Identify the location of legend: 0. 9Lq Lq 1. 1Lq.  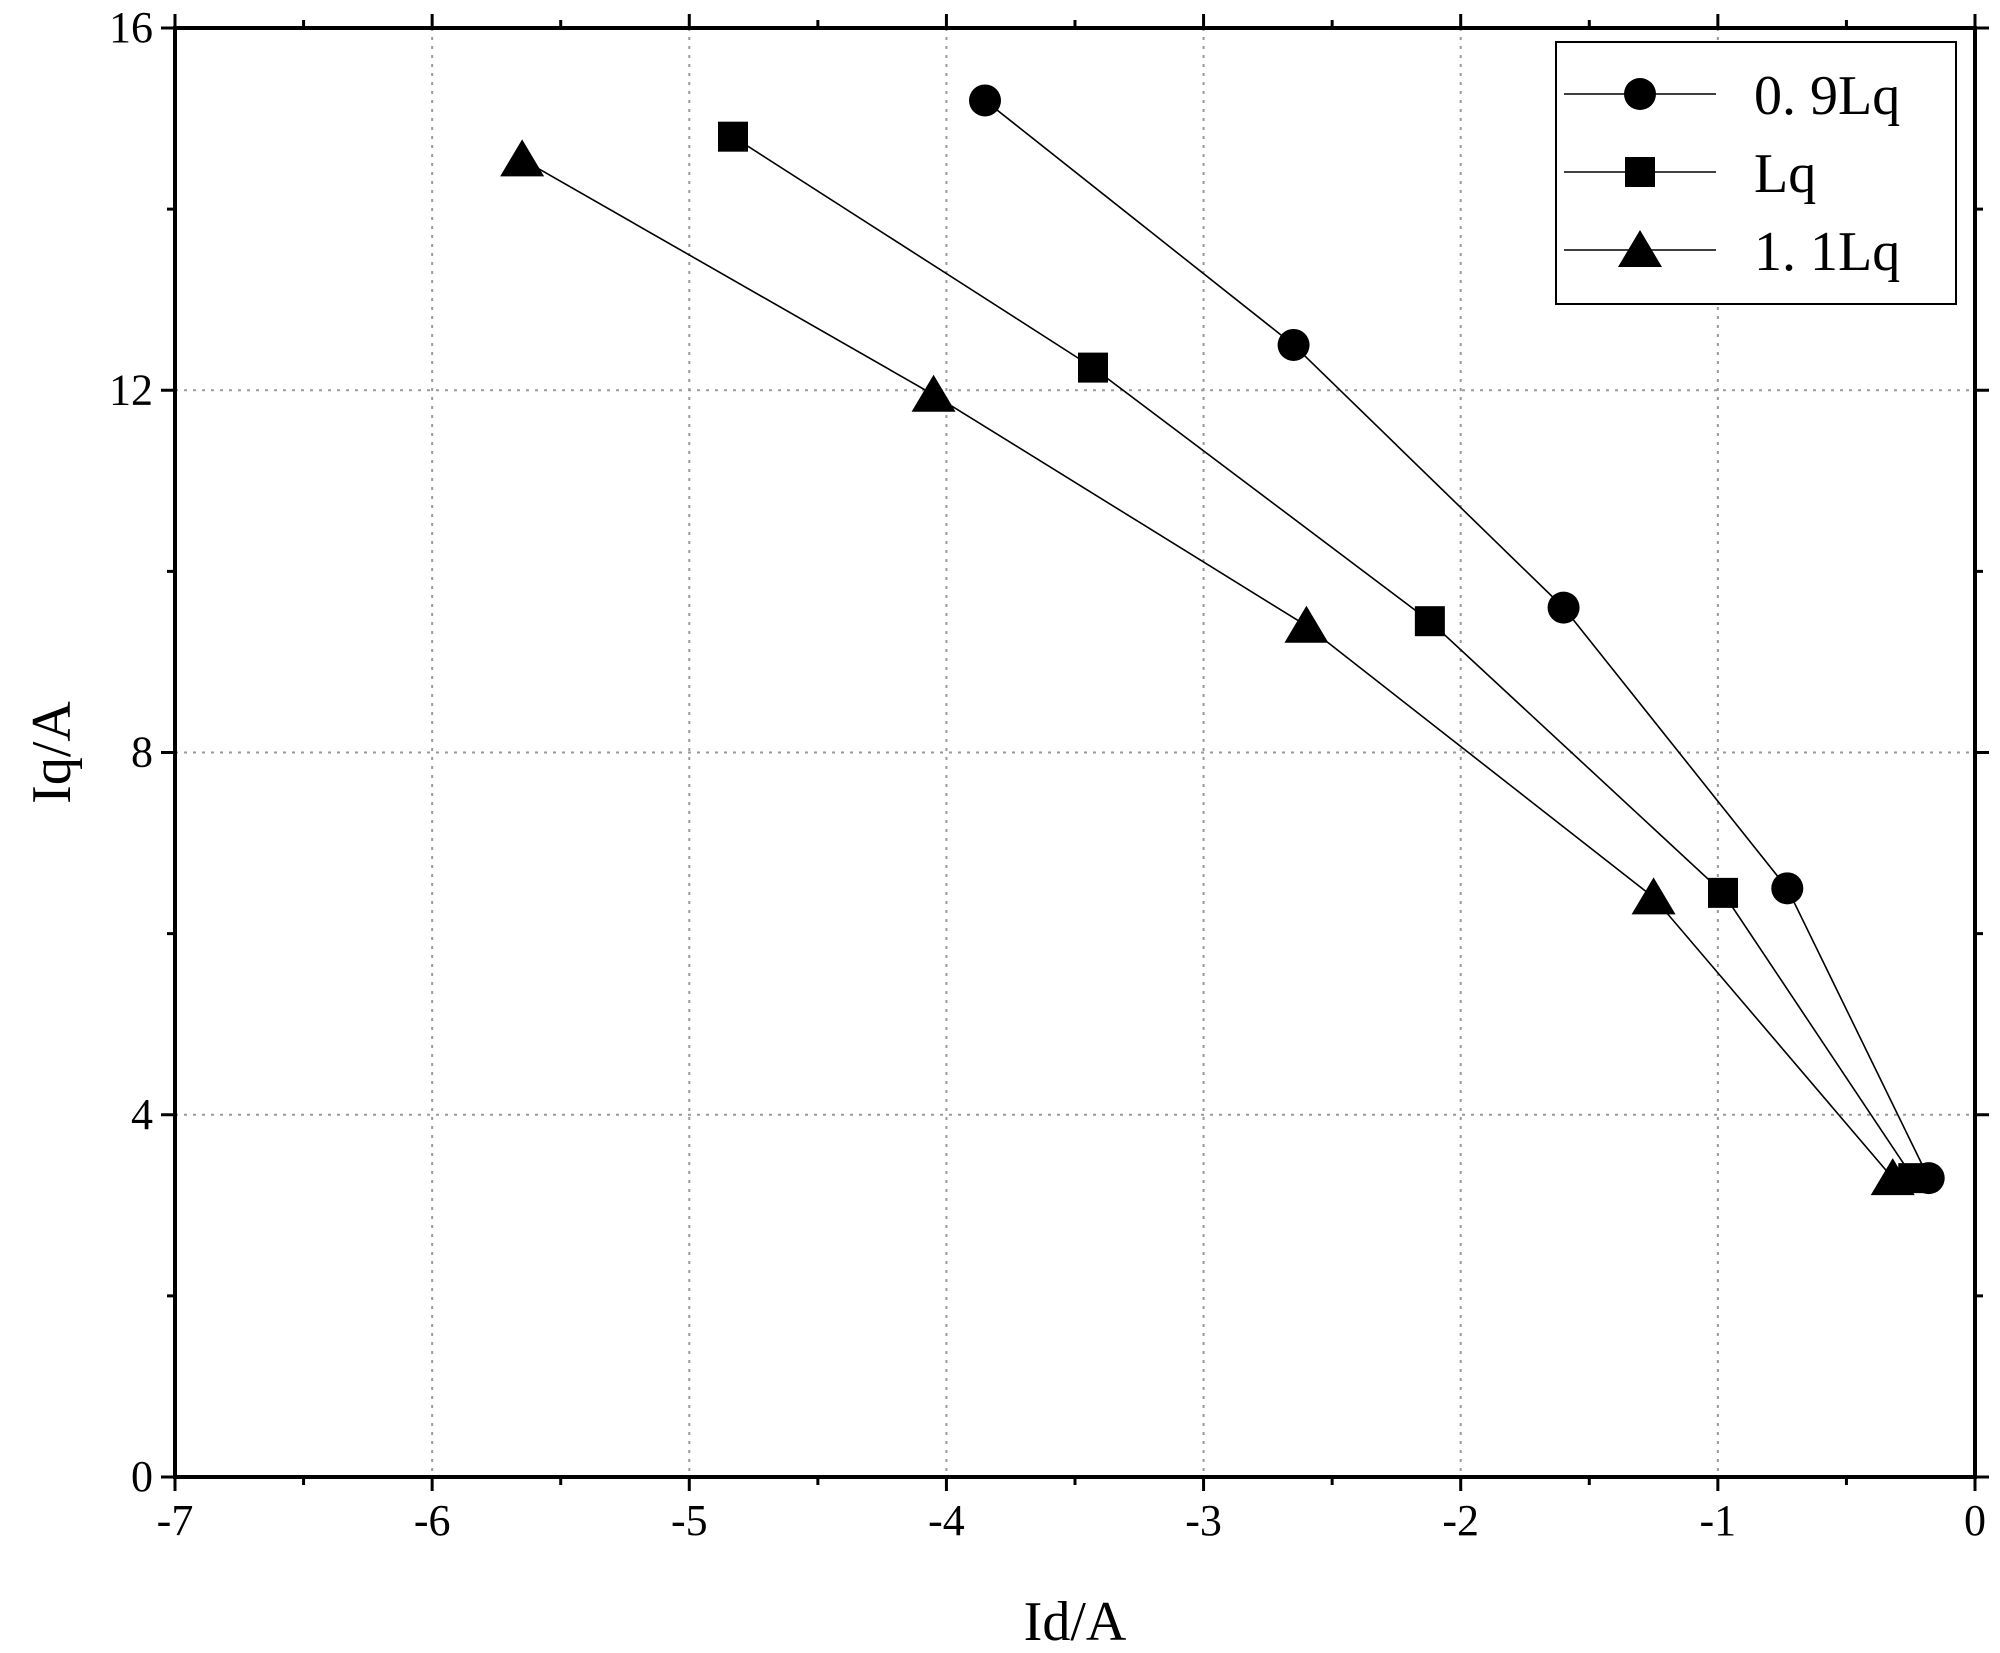
(1756, 173).